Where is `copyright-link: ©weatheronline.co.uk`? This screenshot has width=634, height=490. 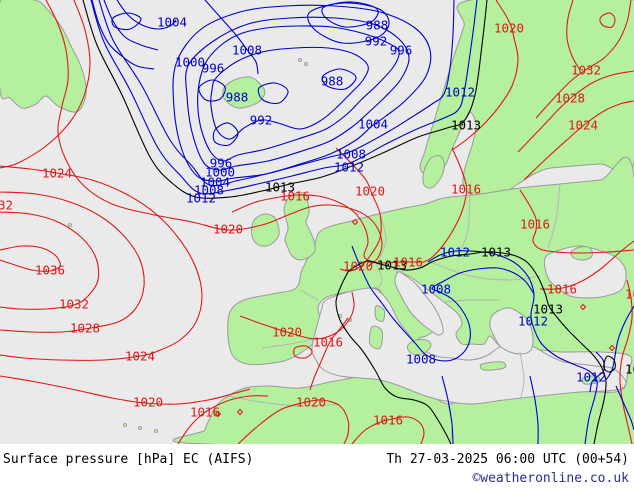
copyright-link: ©weatheronline.co.uk is located at coordinates (550, 478).